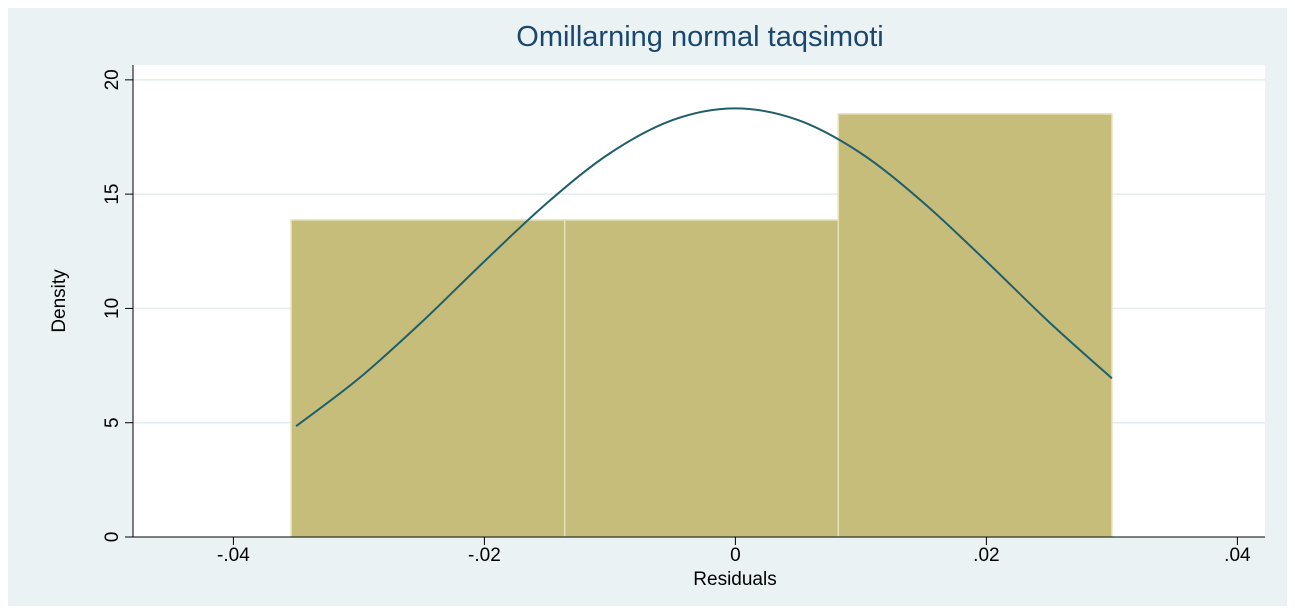 The width and height of the screenshot is (1295, 614). Describe the element at coordinates (735, 555) in the screenshot. I see `x-tick-label: 0` at that location.